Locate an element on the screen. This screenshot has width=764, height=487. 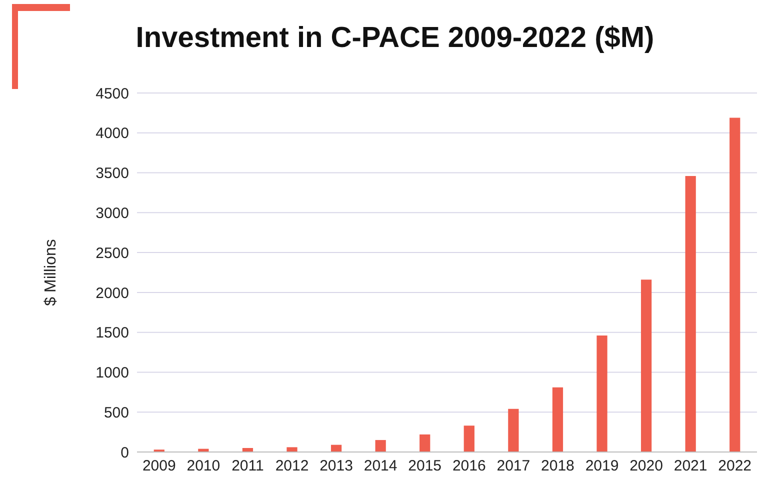
x-tick-label: 2020 is located at coordinates (646, 466).